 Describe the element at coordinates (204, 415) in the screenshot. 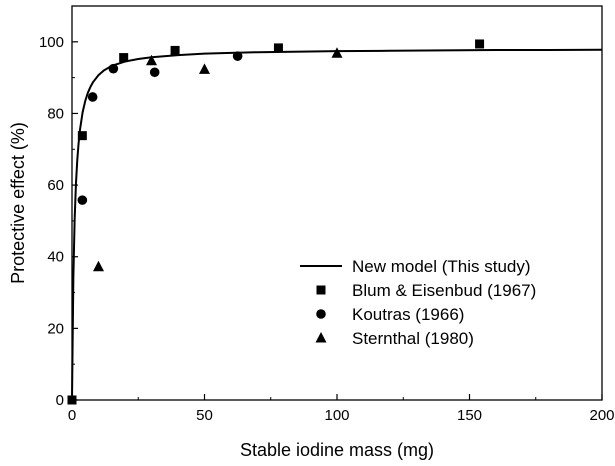

I see `x-tick-label: 50` at that location.